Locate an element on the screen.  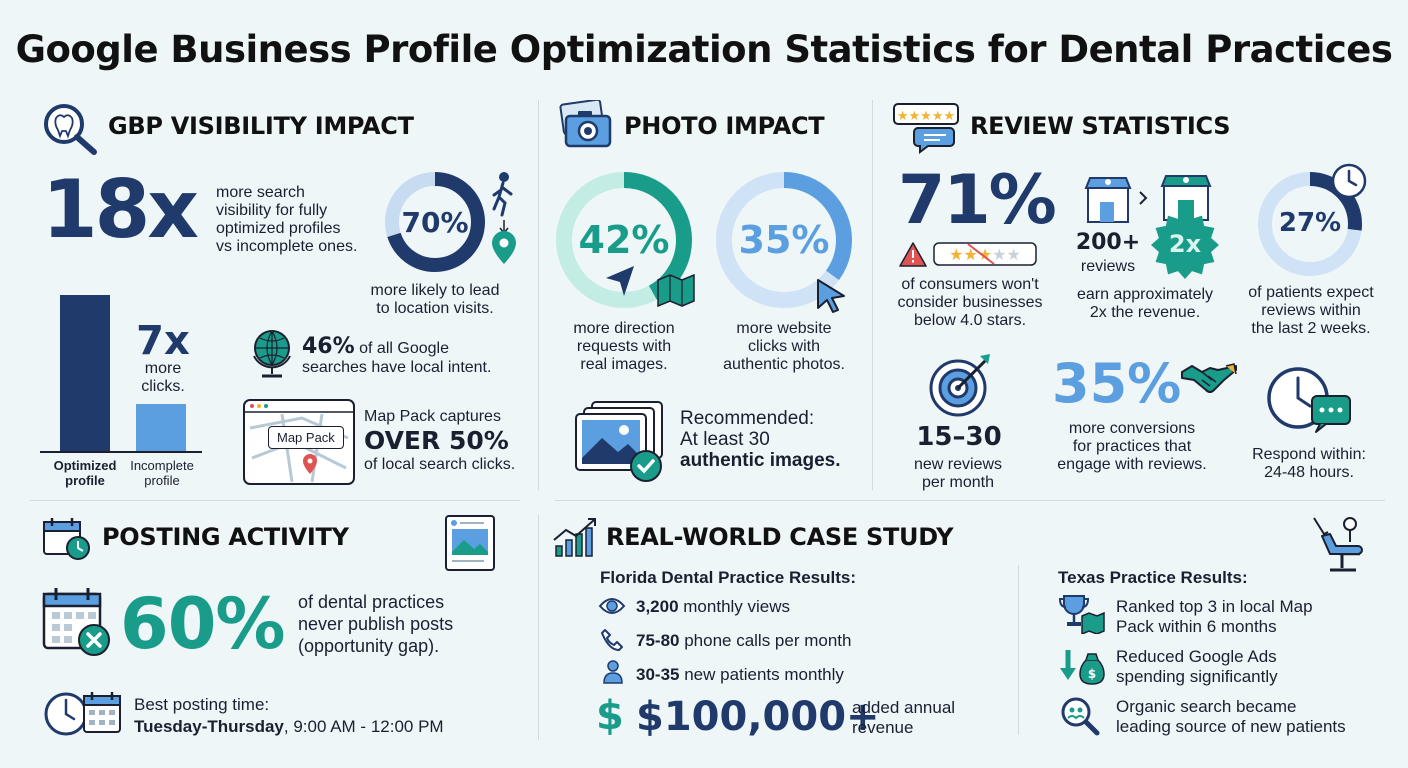
map-pack-tag: Map Pack is located at coordinates (306, 437).